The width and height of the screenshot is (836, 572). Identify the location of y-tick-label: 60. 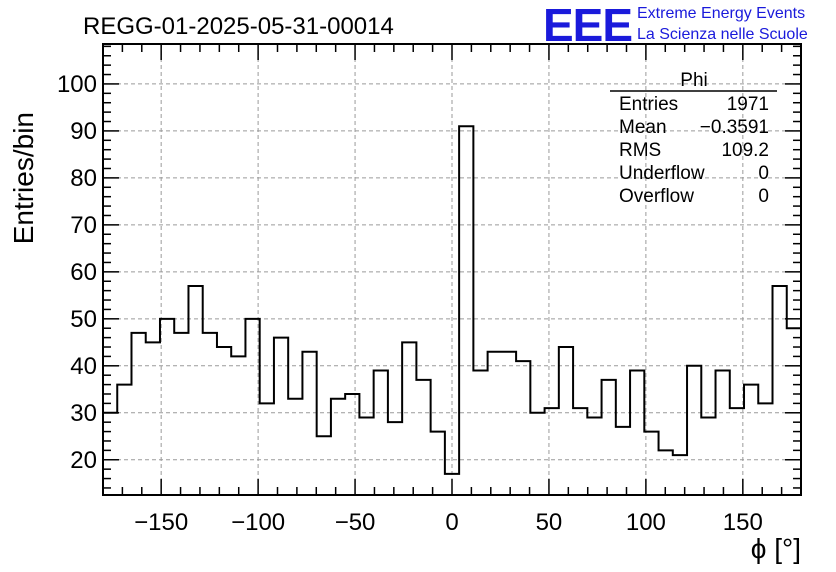
(83, 272).